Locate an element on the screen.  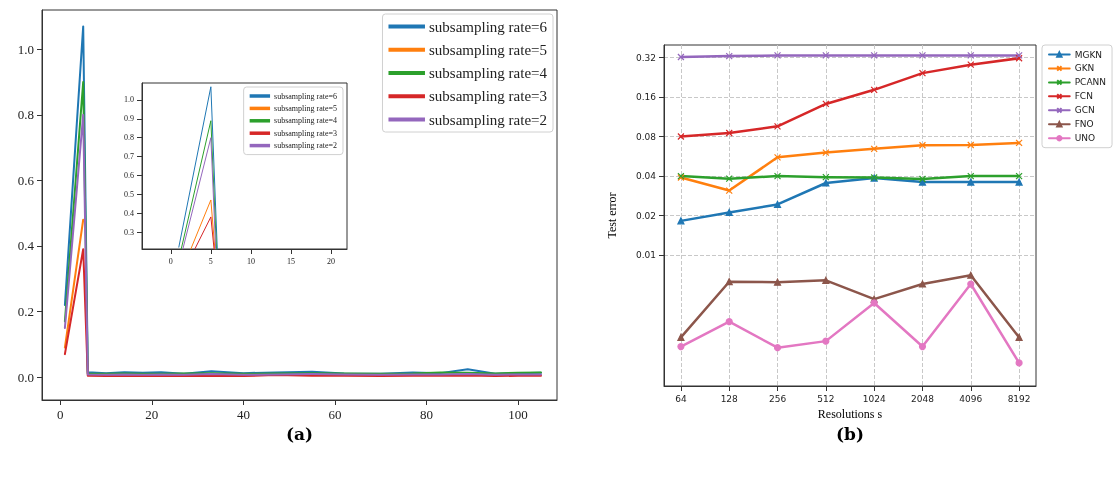
x-tick-label: 64 is located at coordinates (681, 398).